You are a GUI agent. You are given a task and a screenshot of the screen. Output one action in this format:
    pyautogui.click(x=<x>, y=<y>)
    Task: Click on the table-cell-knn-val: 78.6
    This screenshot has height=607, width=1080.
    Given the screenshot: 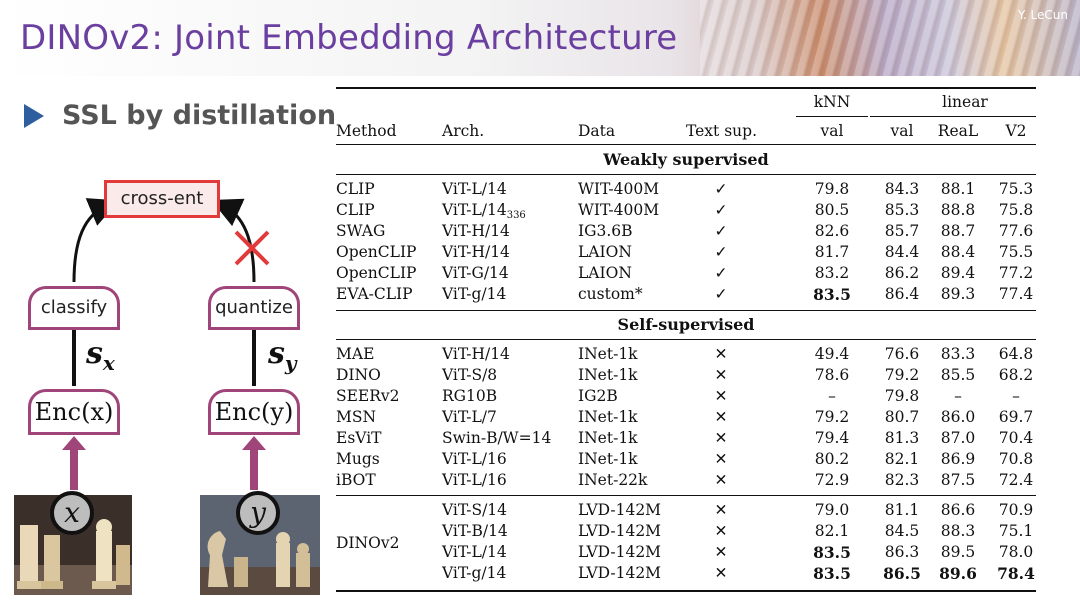 What is the action you would take?
    pyautogui.click(x=832, y=375)
    